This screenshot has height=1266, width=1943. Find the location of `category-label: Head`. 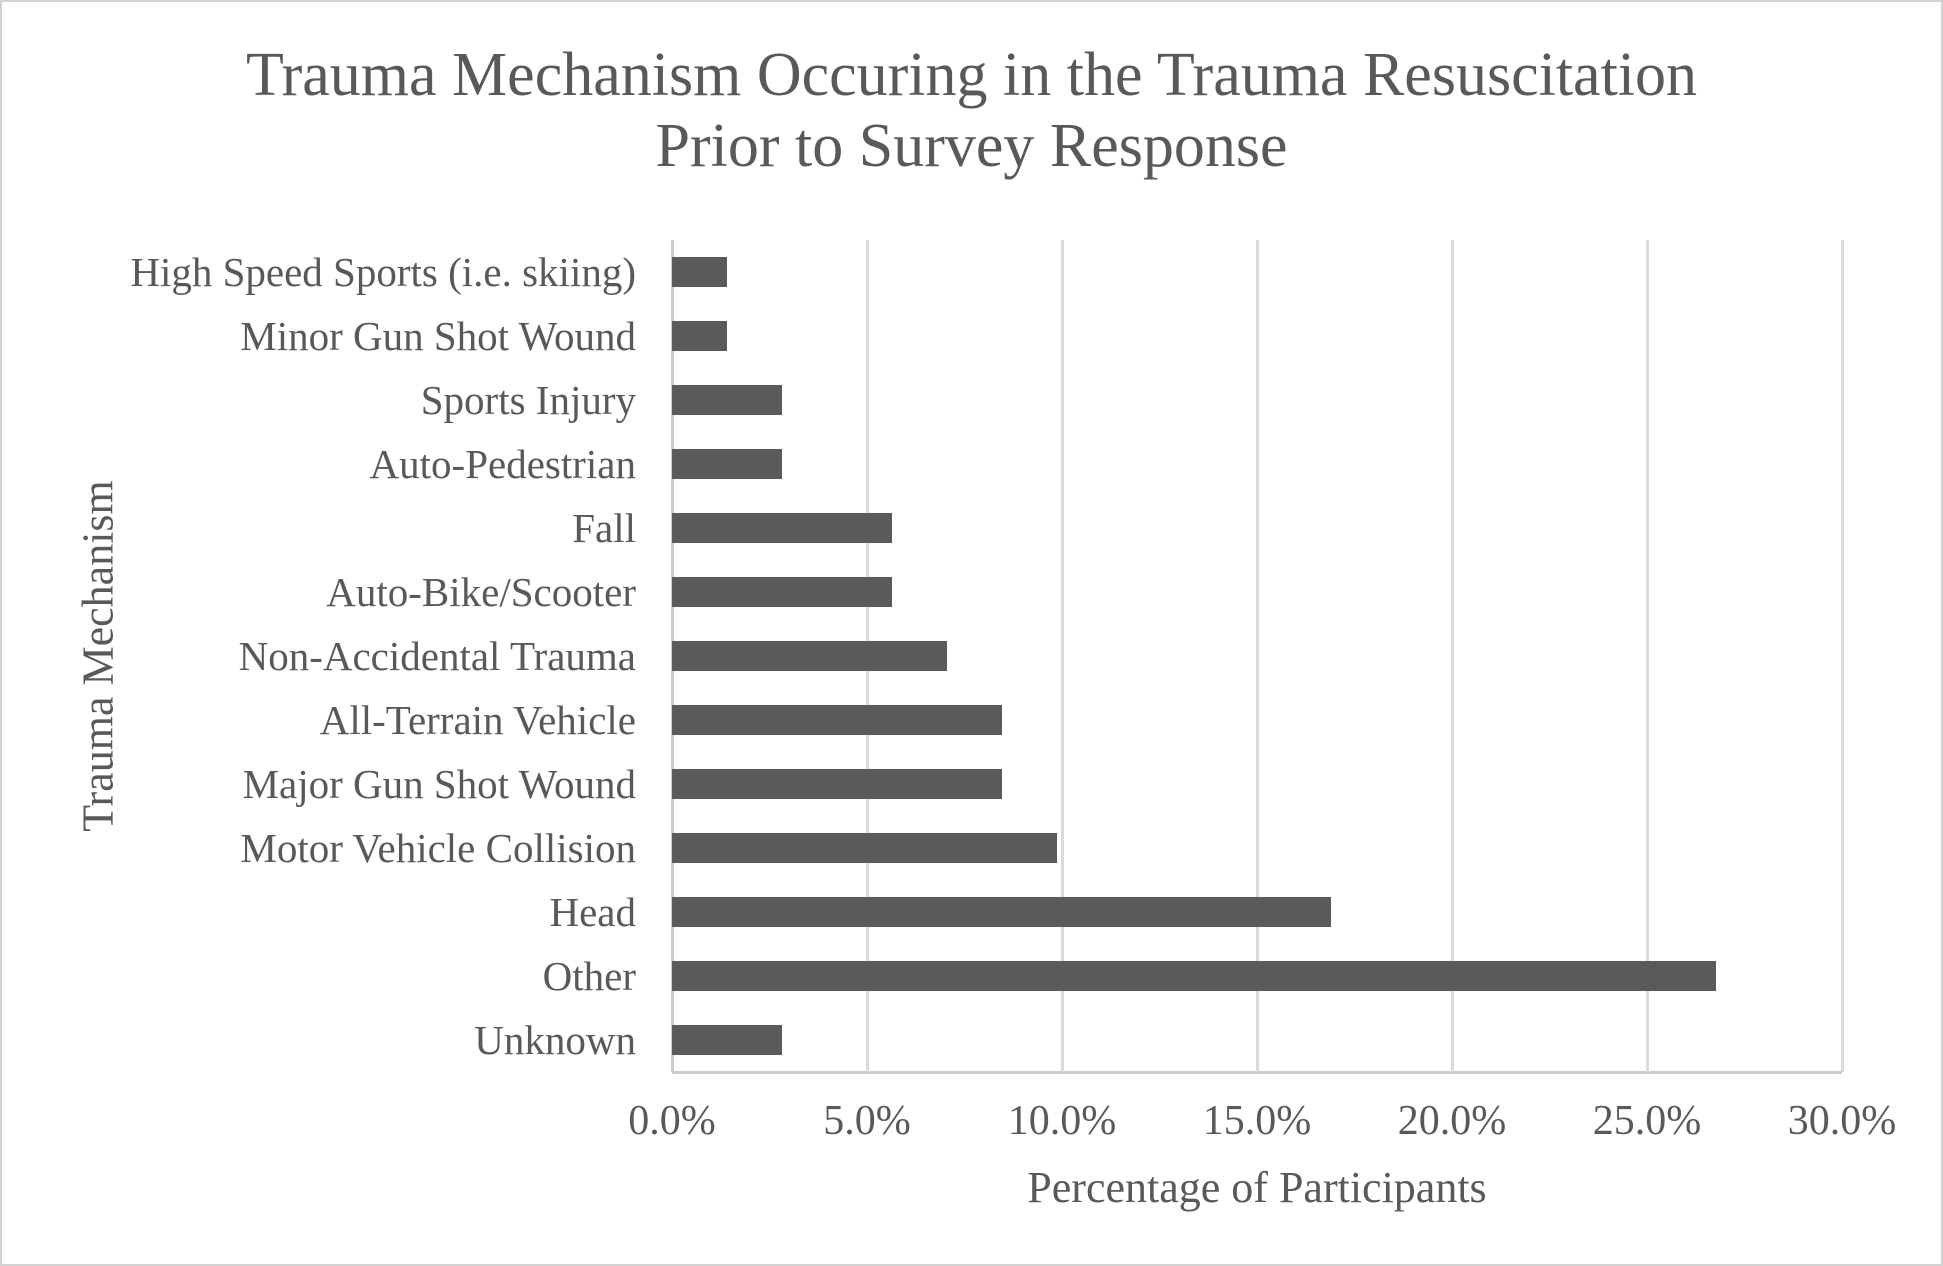

category-label: Head is located at coordinates (592, 912).